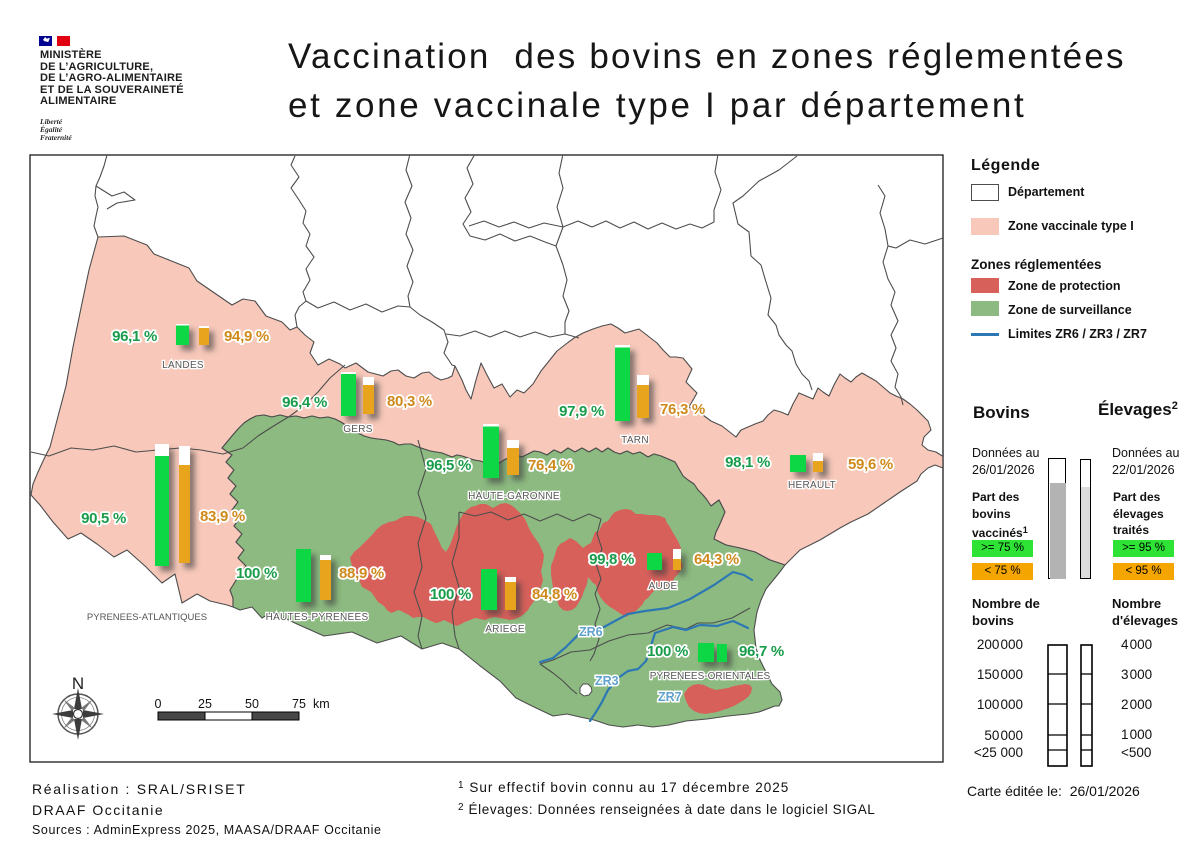 The image size is (1200, 849). Describe the element at coordinates (448, 465) in the screenshot. I see `svg-text: 96,5 %` at that location.